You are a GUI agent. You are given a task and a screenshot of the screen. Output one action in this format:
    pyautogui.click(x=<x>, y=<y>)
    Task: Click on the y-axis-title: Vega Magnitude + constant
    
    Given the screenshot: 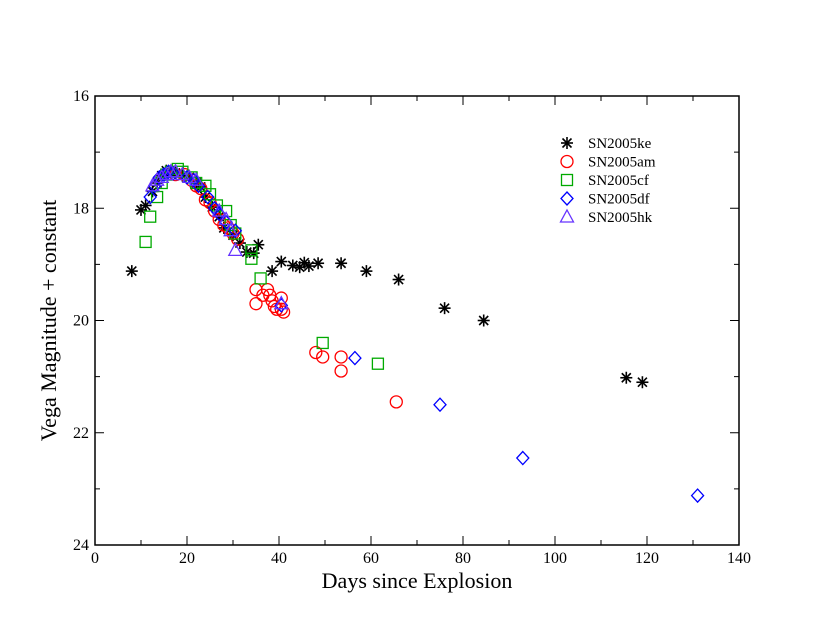 What is the action you would take?
    pyautogui.click(x=48, y=321)
    